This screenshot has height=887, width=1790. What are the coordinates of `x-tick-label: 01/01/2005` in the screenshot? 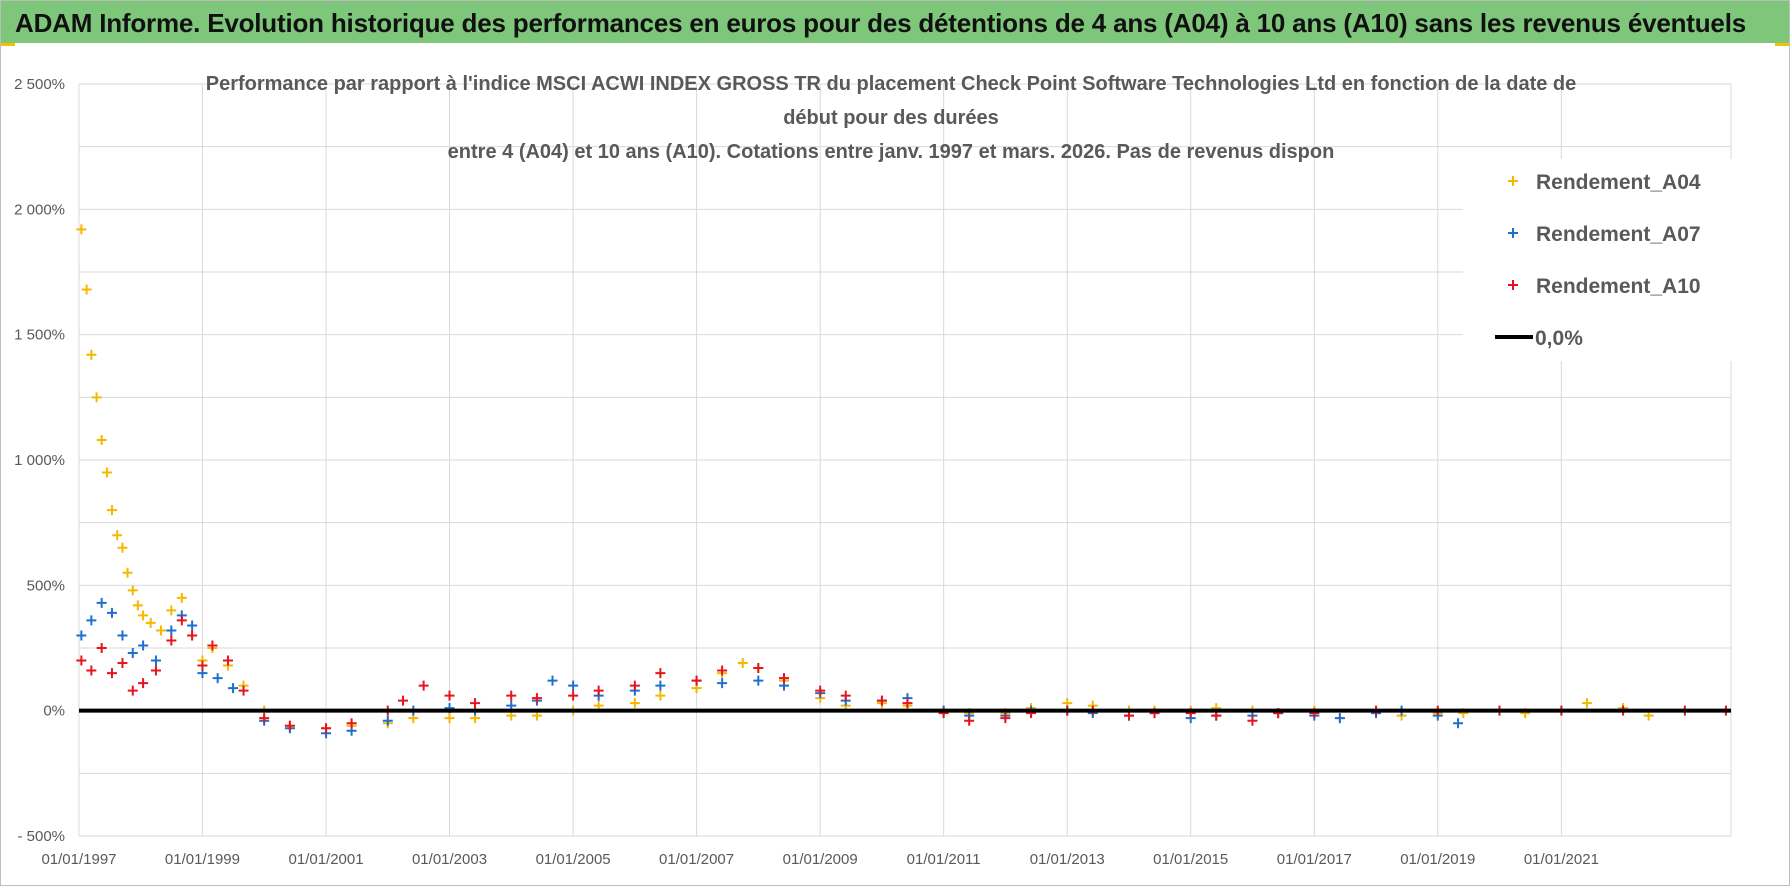 It's located at (573, 859).